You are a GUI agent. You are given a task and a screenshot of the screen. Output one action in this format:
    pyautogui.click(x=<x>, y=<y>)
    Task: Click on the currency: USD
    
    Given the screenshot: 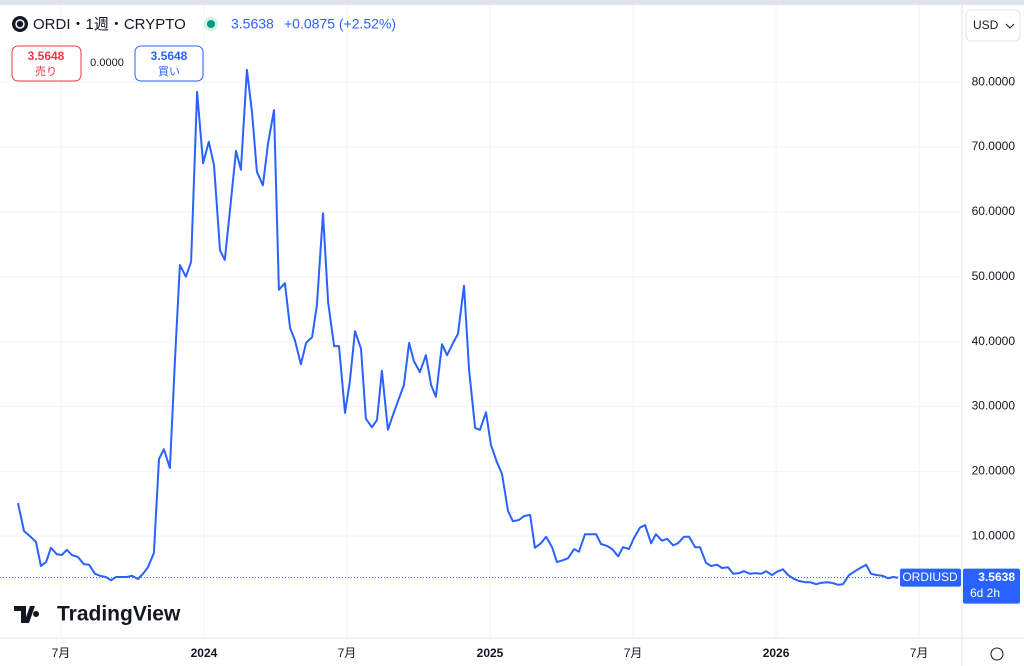 What is the action you would take?
    pyautogui.click(x=986, y=25)
    